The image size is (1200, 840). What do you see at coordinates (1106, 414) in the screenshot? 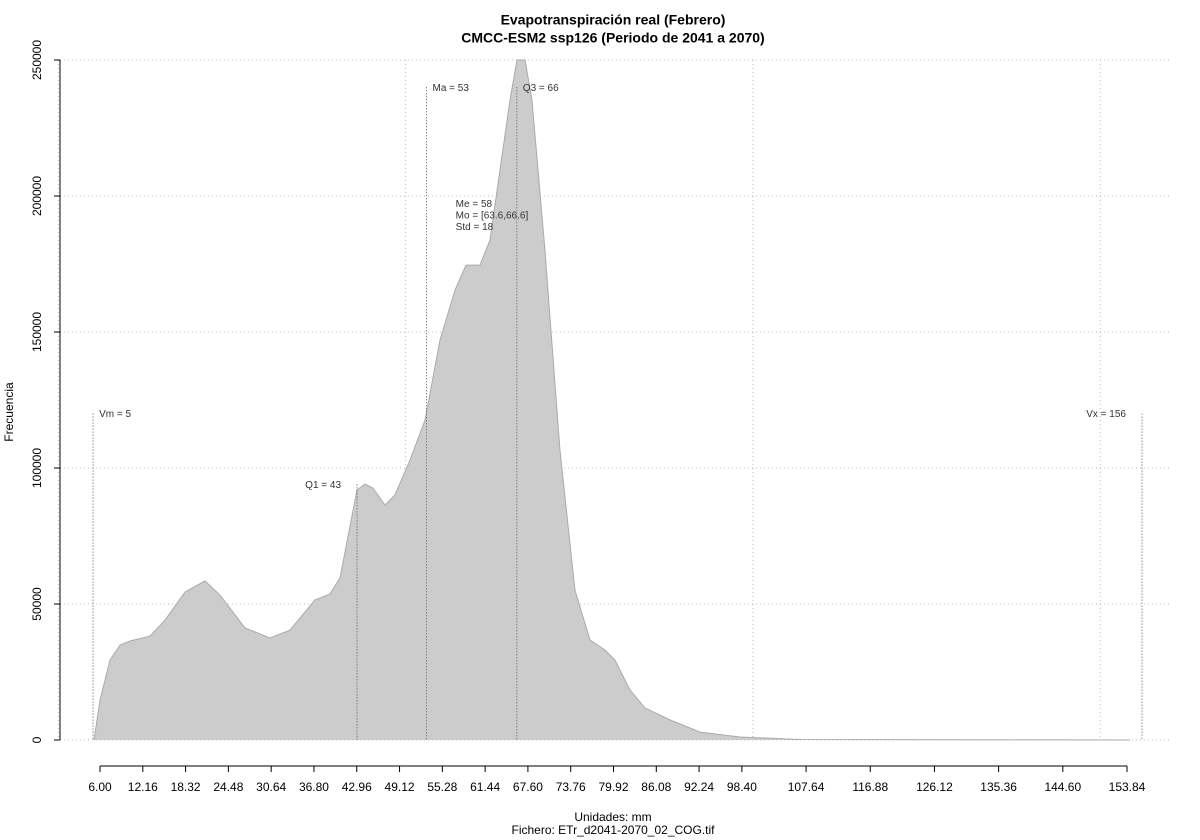
I see `annotation-label: Vx = 156` at bounding box center [1106, 414].